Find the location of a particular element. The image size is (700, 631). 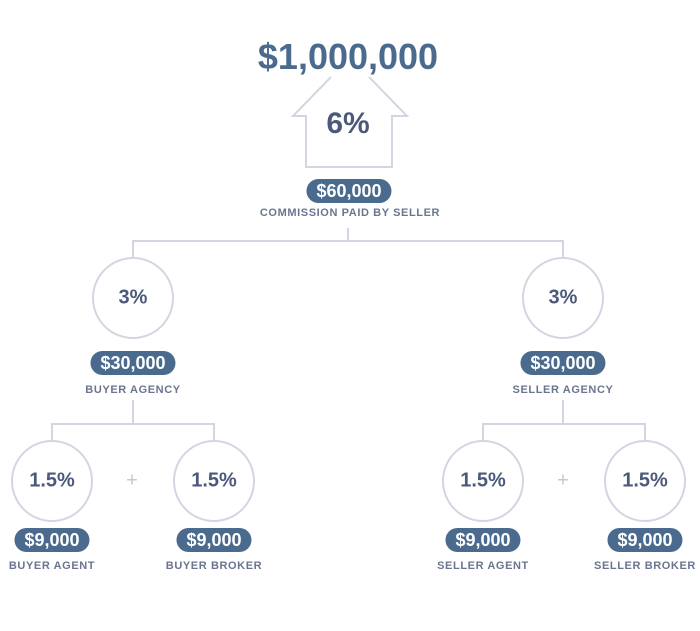

buyer-agent-amount: $9,000 is located at coordinates (52, 540).